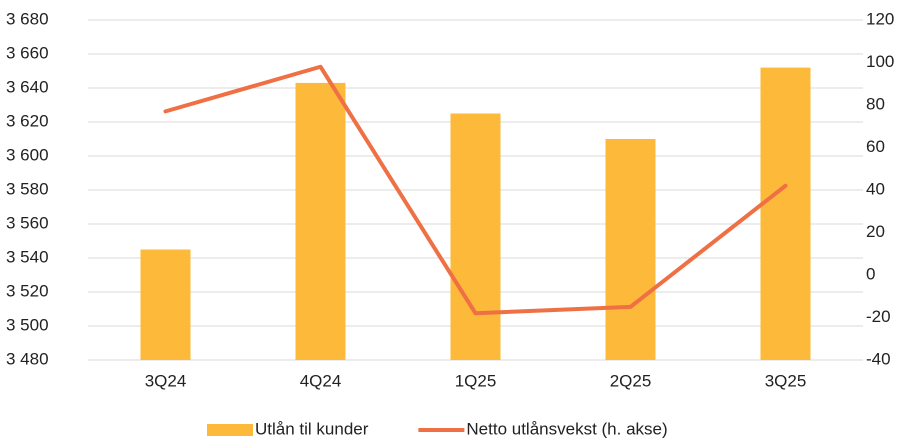  Describe the element at coordinates (27, 188) in the screenshot. I see `y-tick-label: 3 580` at that location.